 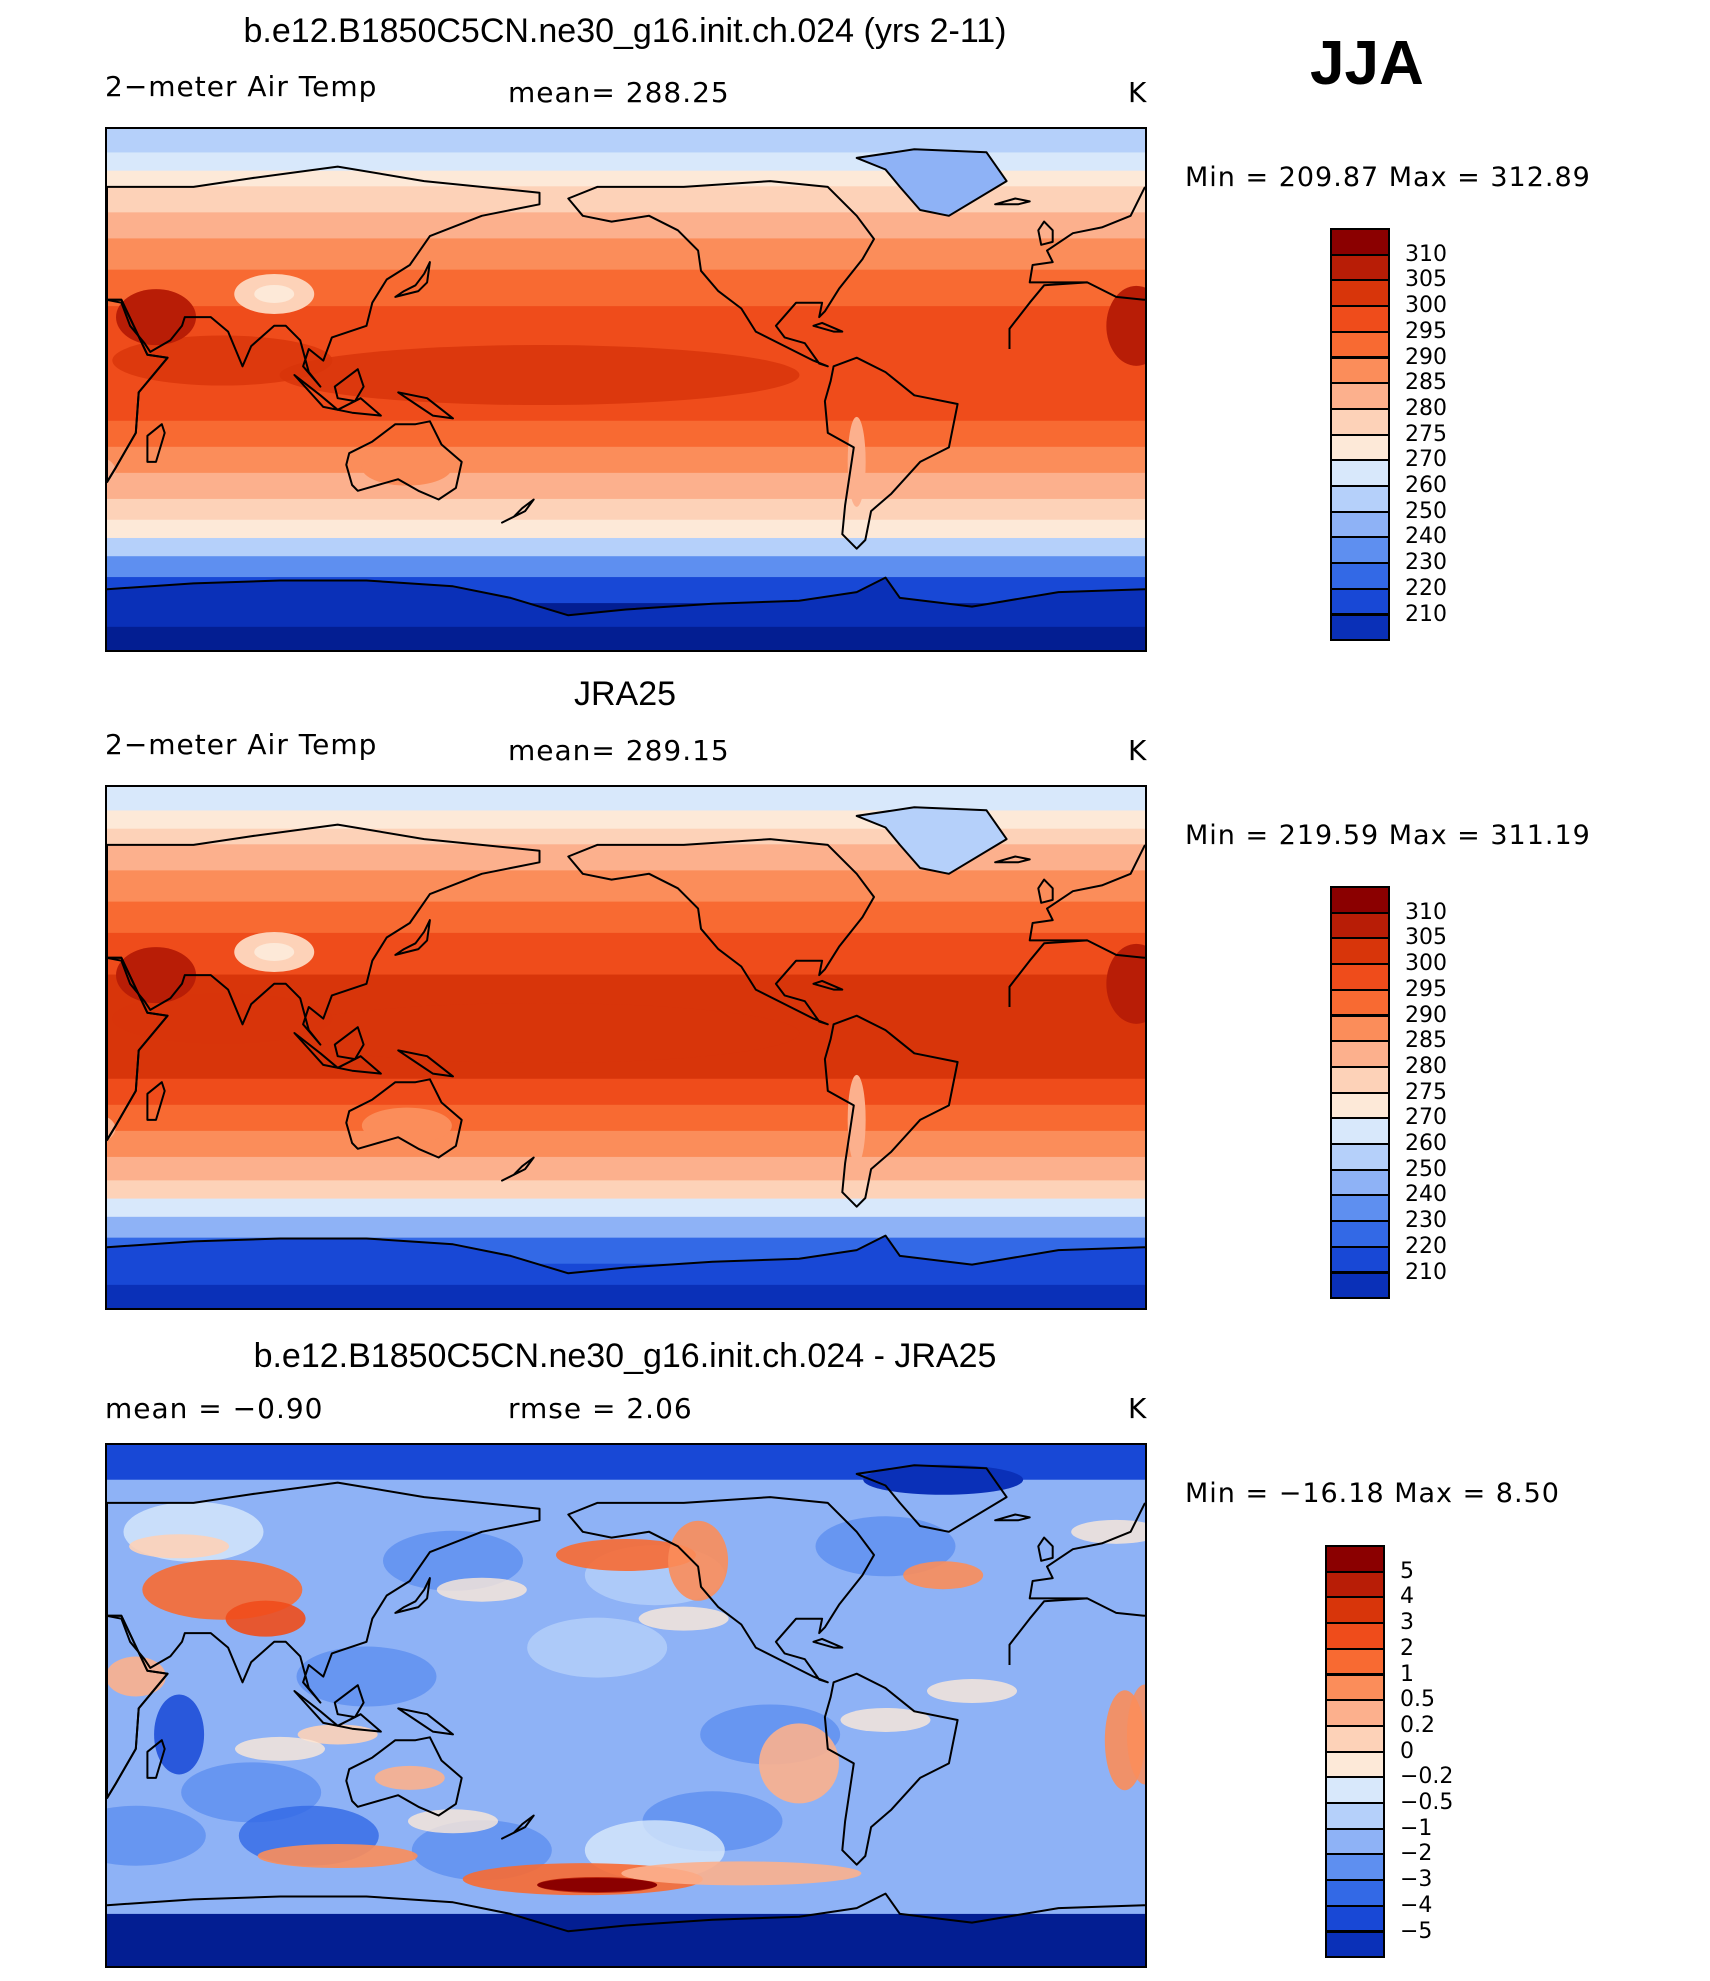 What do you see at coordinates (1426, 537) in the screenshot?
I see `colorbar-label: 240` at bounding box center [1426, 537].